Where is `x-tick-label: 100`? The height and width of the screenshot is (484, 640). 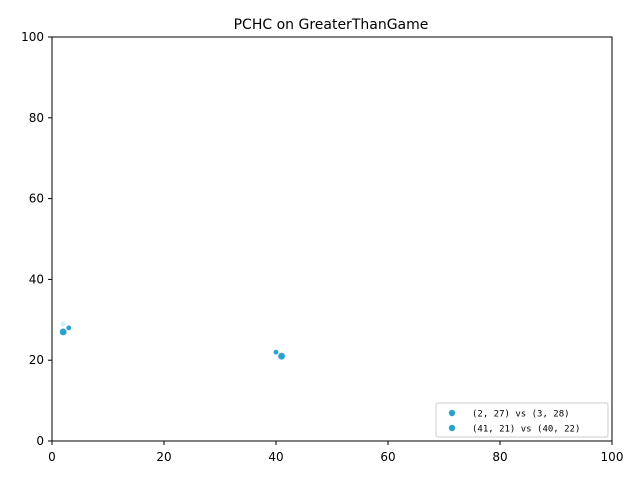
x-tick-label: 100 is located at coordinates (612, 457).